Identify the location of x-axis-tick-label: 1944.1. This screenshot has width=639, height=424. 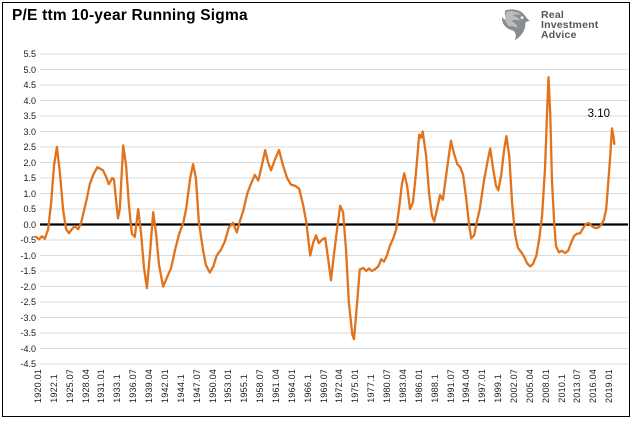
(180, 388).